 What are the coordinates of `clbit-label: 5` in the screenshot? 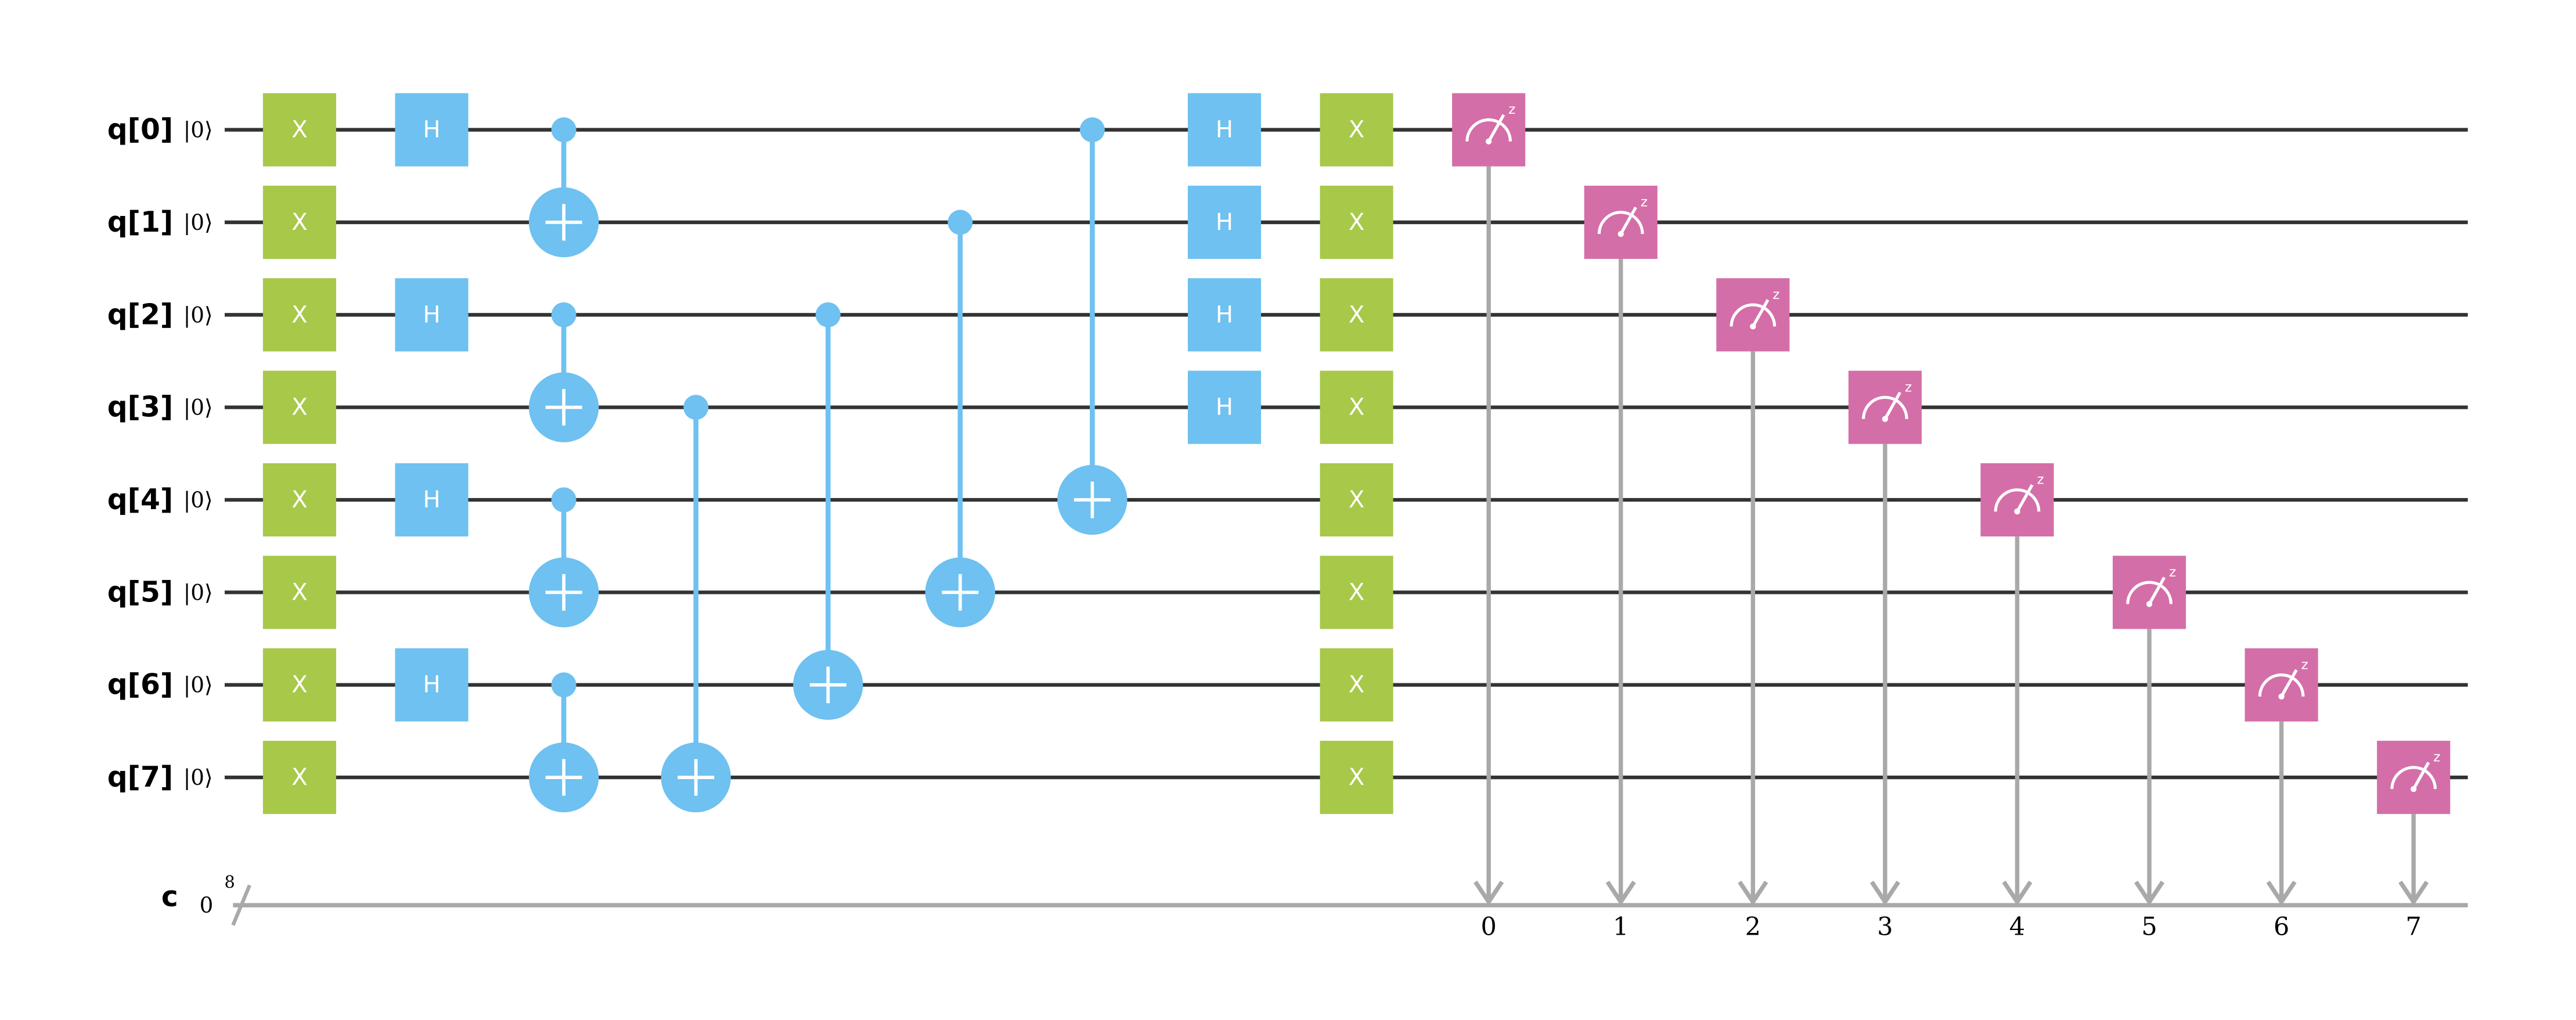 It's located at (2149, 927).